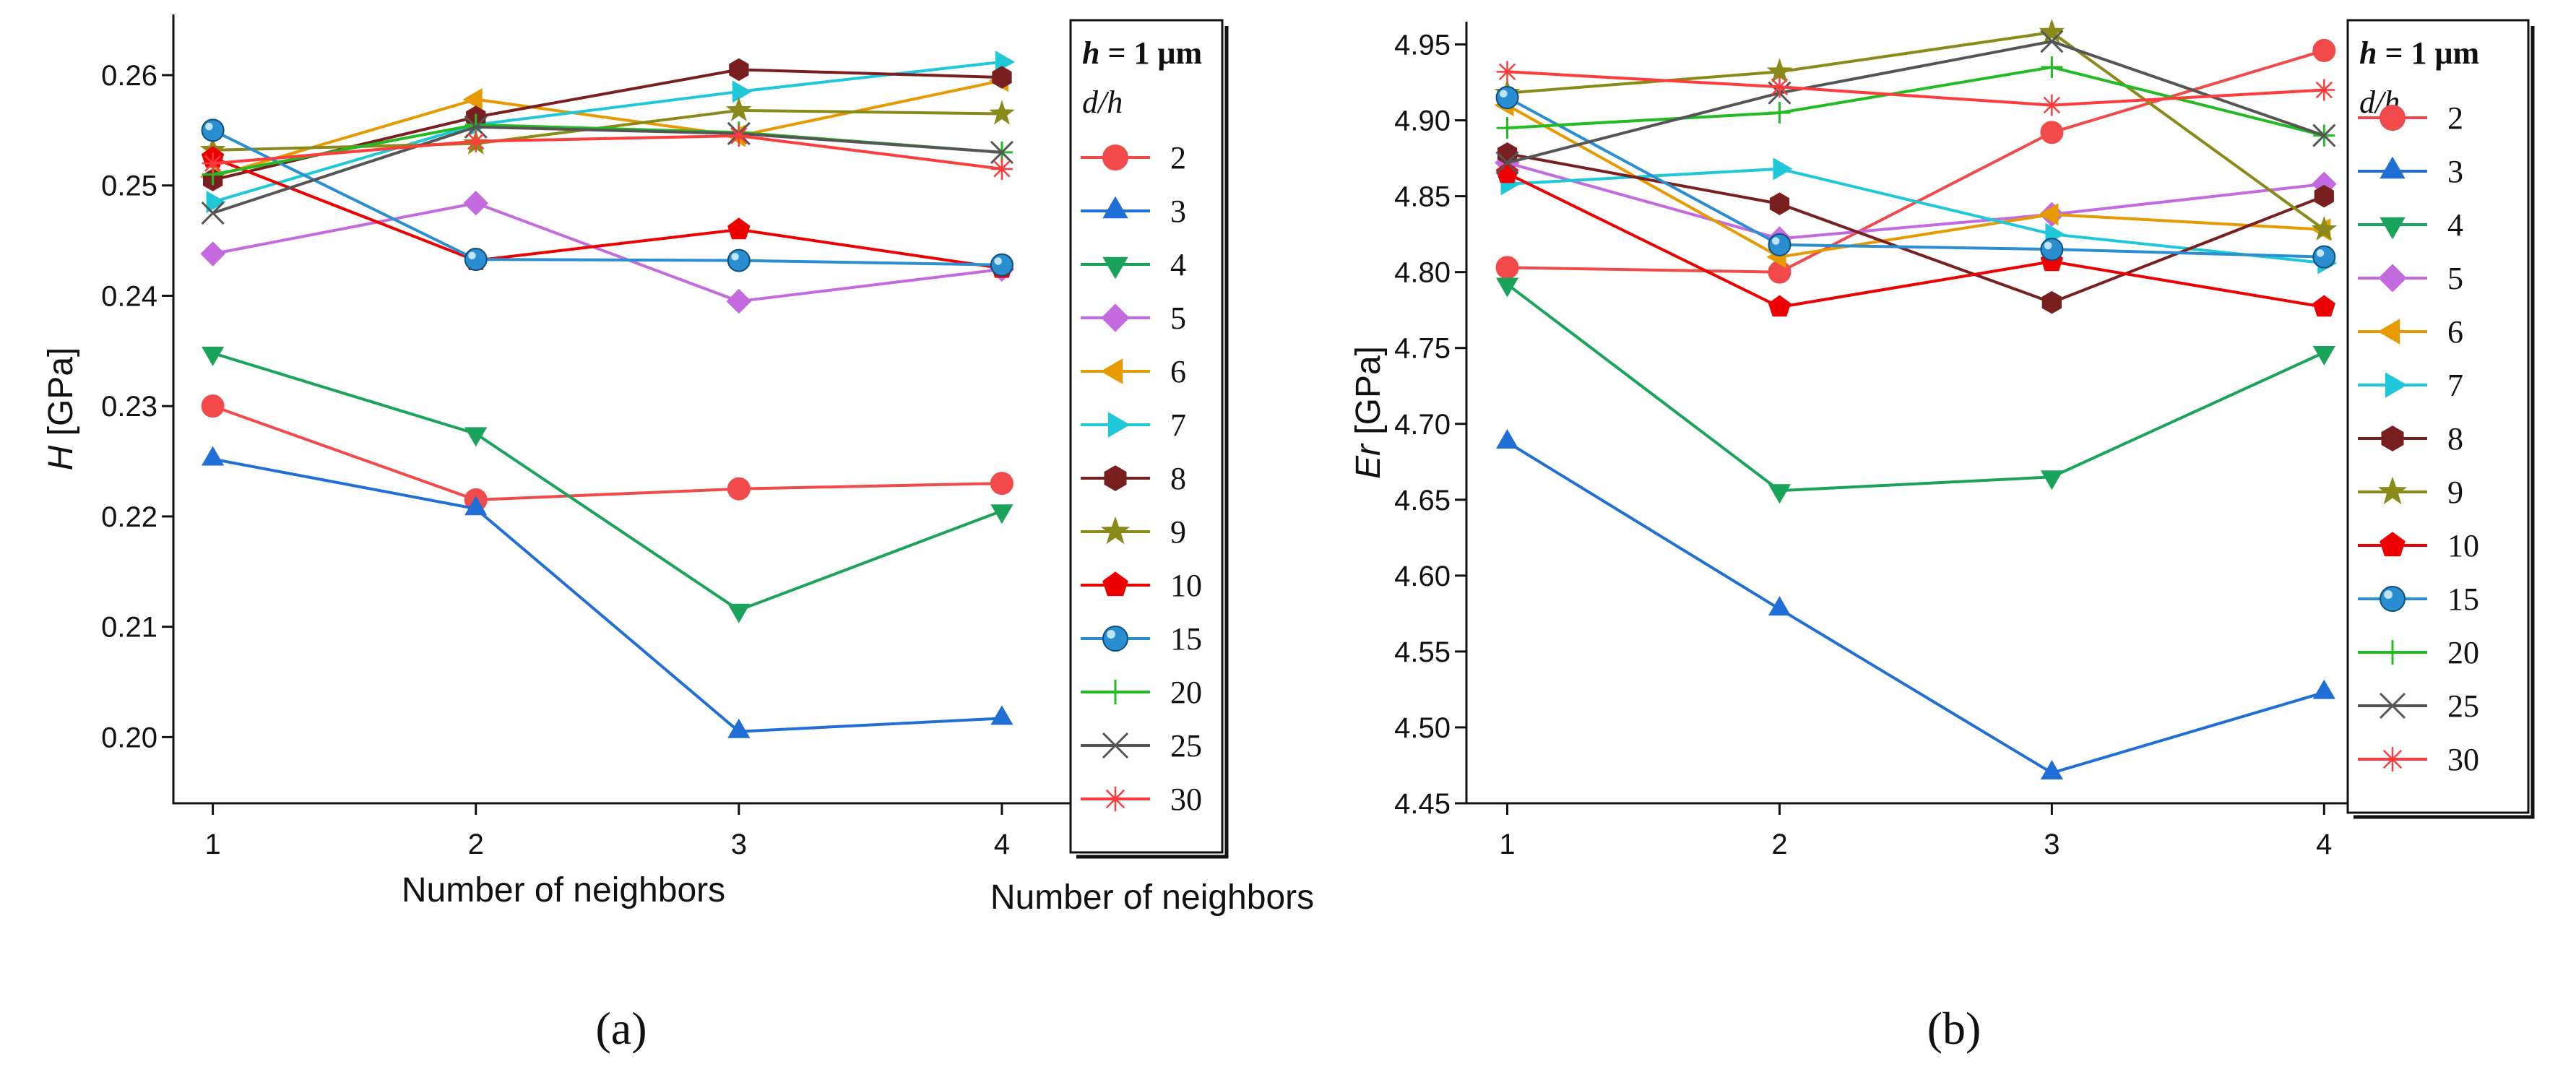  What do you see at coordinates (1178, 532) in the screenshot?
I see `legend-label-a-9: 9` at bounding box center [1178, 532].